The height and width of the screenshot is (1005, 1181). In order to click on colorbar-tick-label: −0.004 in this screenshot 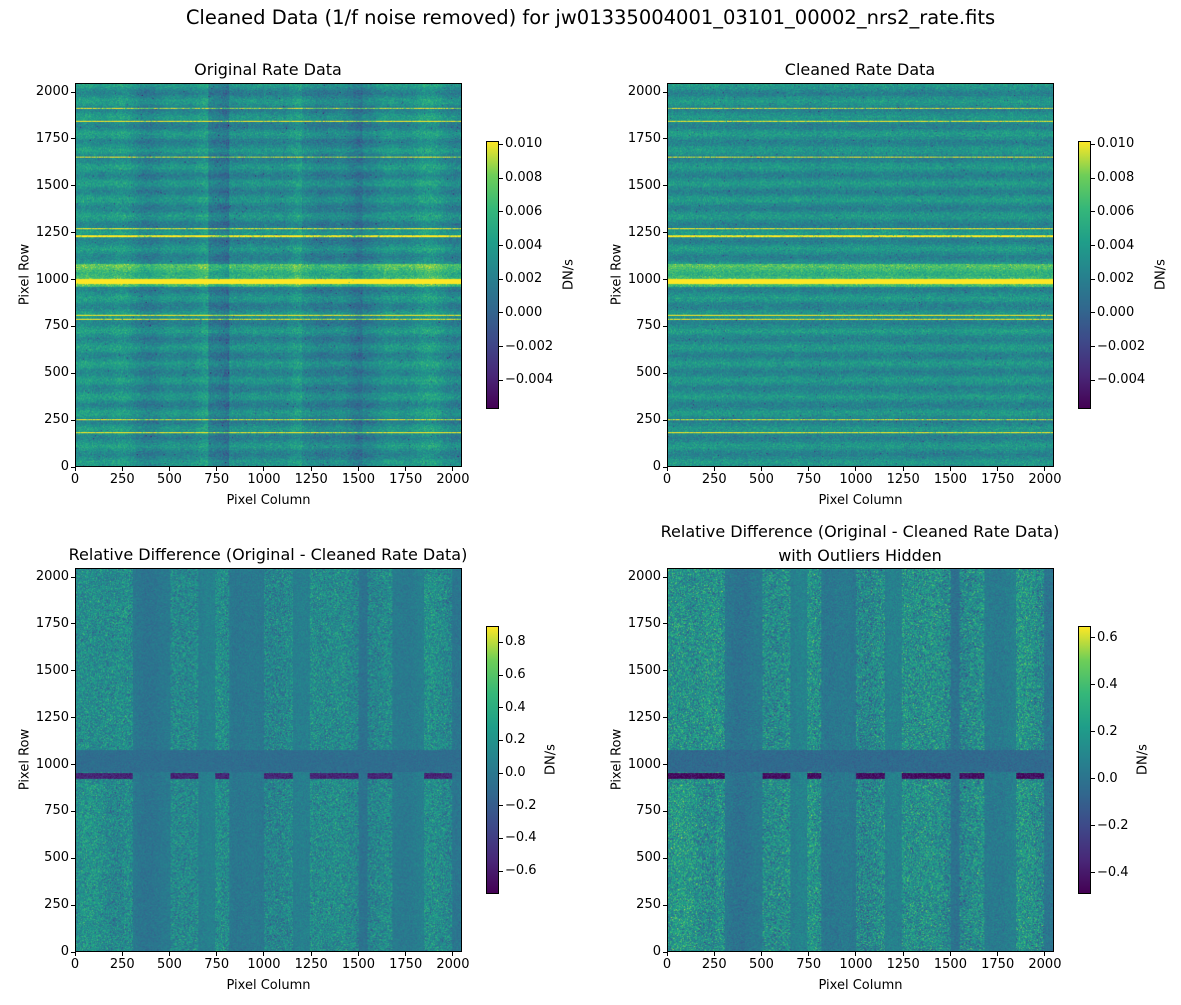, I will do `click(529, 380)`.